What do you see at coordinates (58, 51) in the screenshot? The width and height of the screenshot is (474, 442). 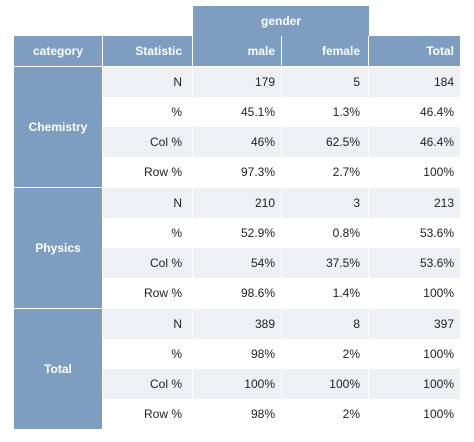 I see `category-column-header: category` at bounding box center [58, 51].